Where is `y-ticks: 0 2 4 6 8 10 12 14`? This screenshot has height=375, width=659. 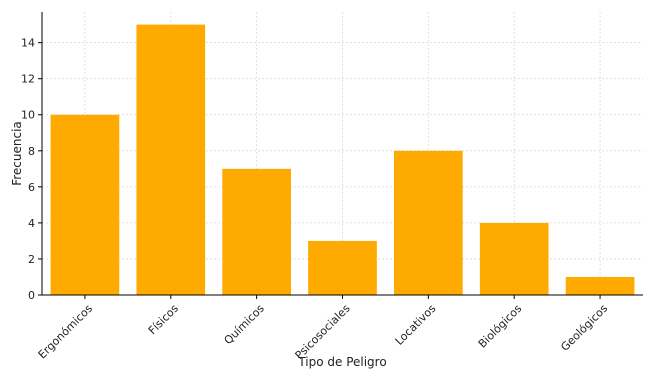
y-ticks: 0 2 4 6 8 10 12 14 is located at coordinates (31, 169).